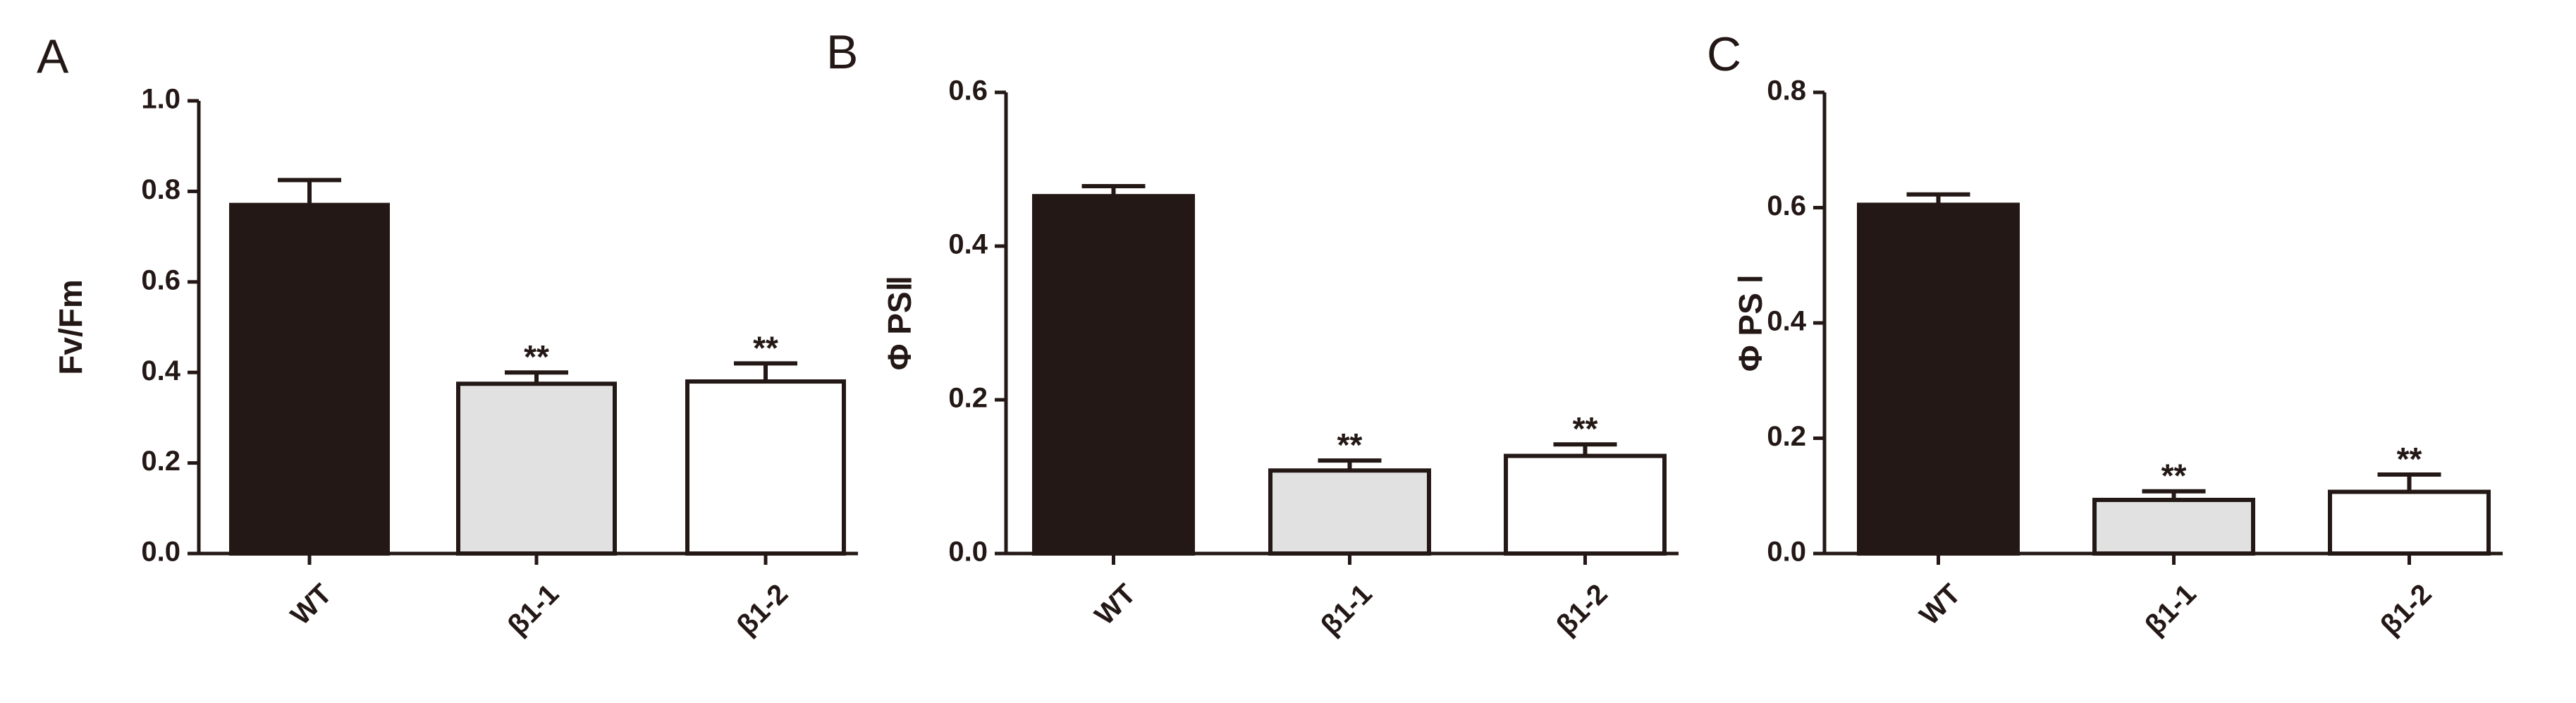 This screenshot has height=703, width=2576. I want to click on y-tick-label-c-2: 0.4, so click(1786, 321).